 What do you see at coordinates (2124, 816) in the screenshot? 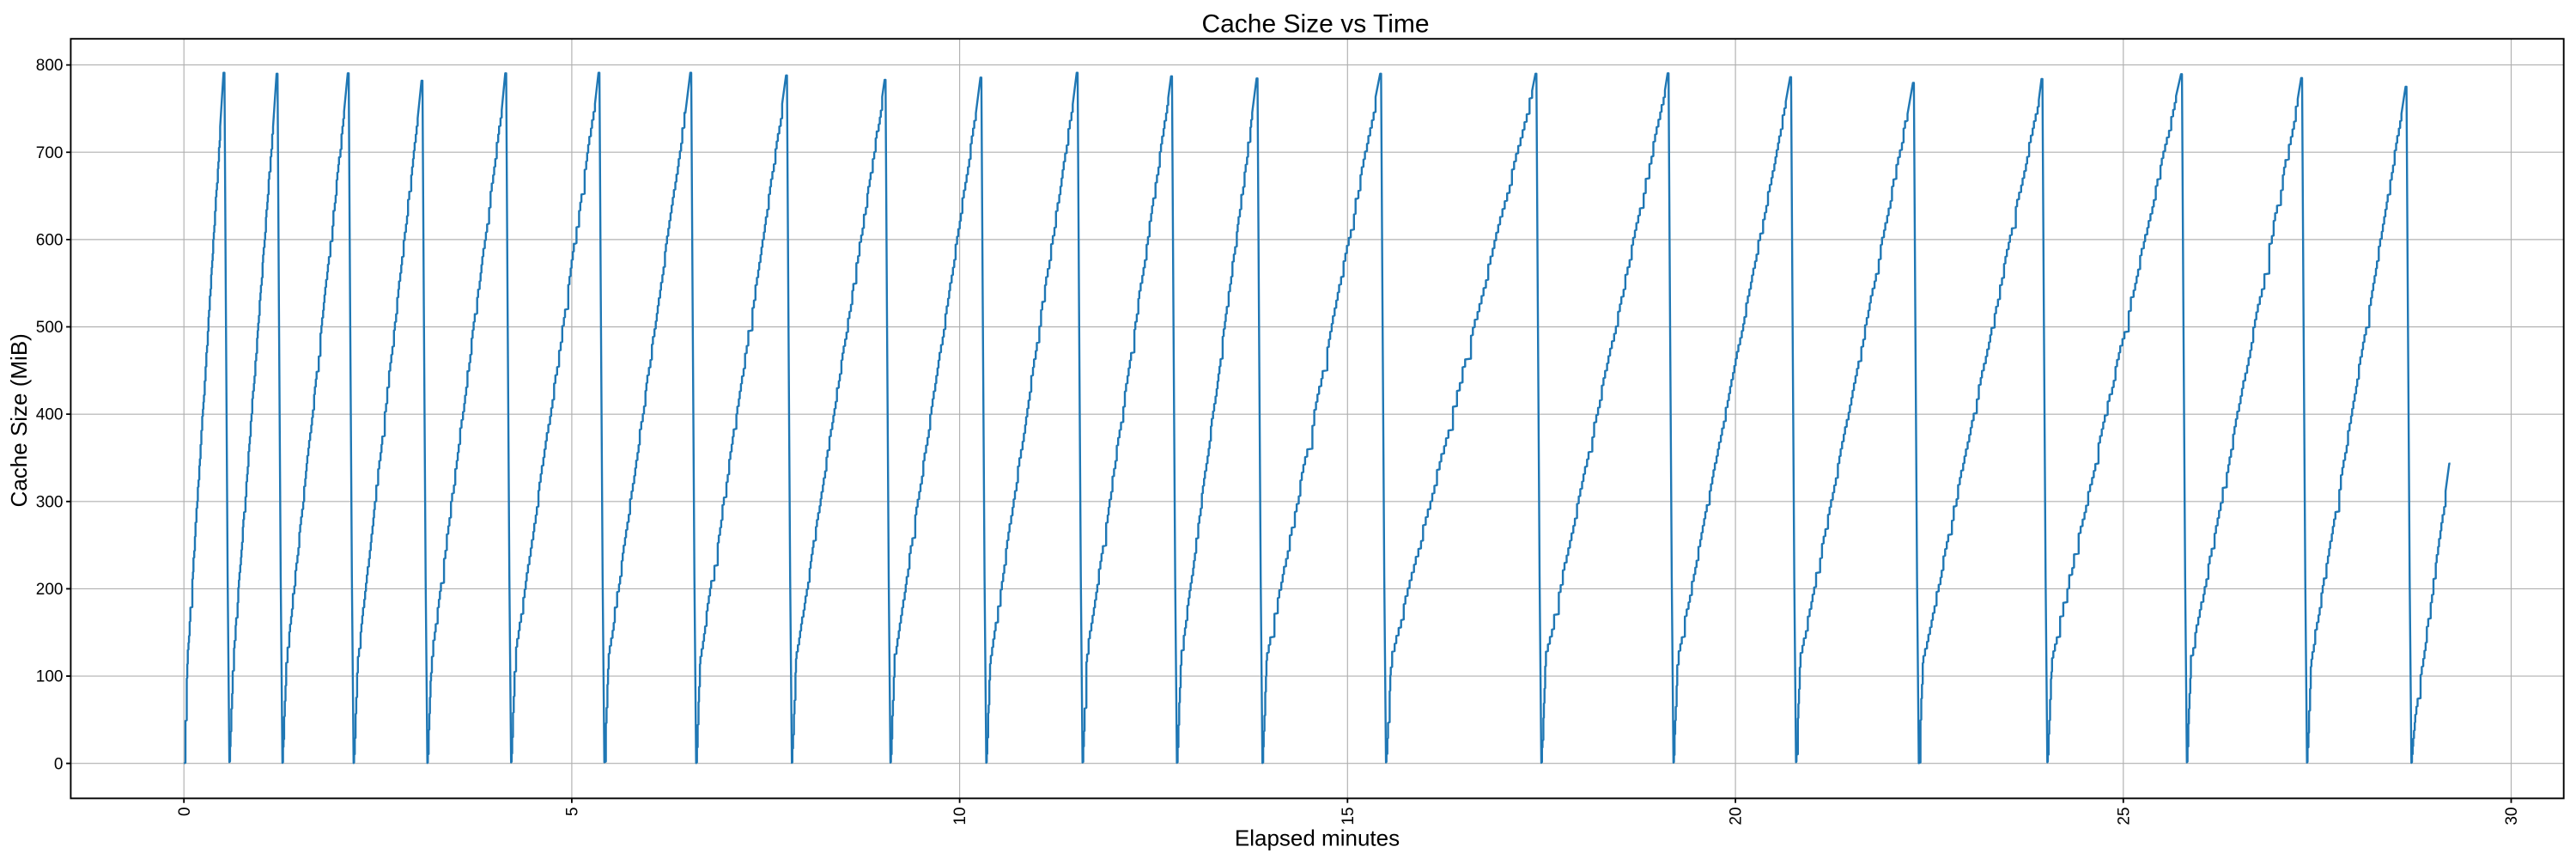
I see `svg-text: 25` at bounding box center [2124, 816].